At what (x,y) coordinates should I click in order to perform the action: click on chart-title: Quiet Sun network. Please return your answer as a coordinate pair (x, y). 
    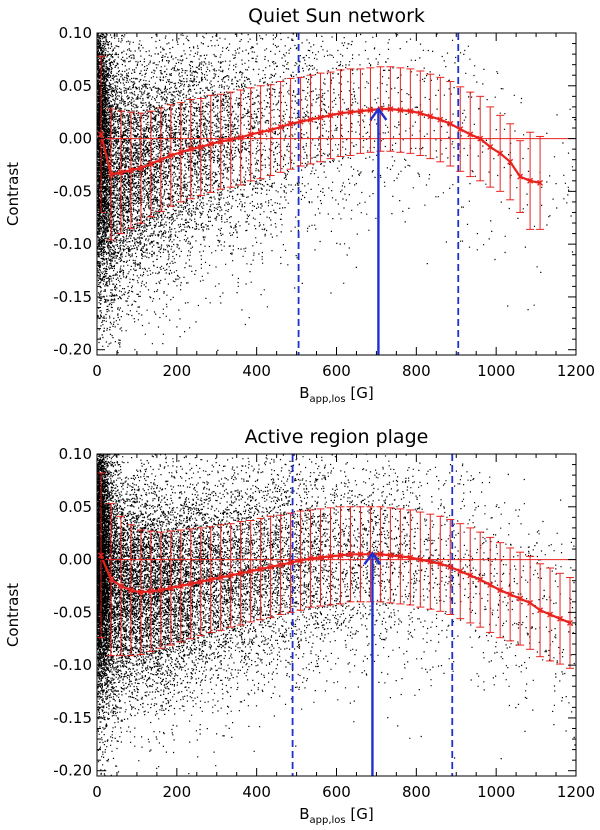
    Looking at the image, I should click on (336, 16).